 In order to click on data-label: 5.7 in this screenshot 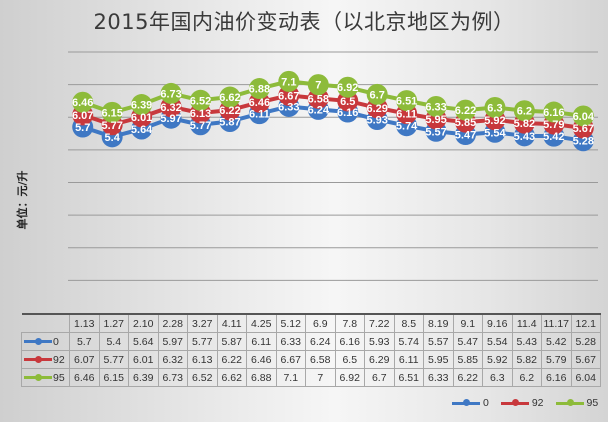, I will do `click(82, 128)`.